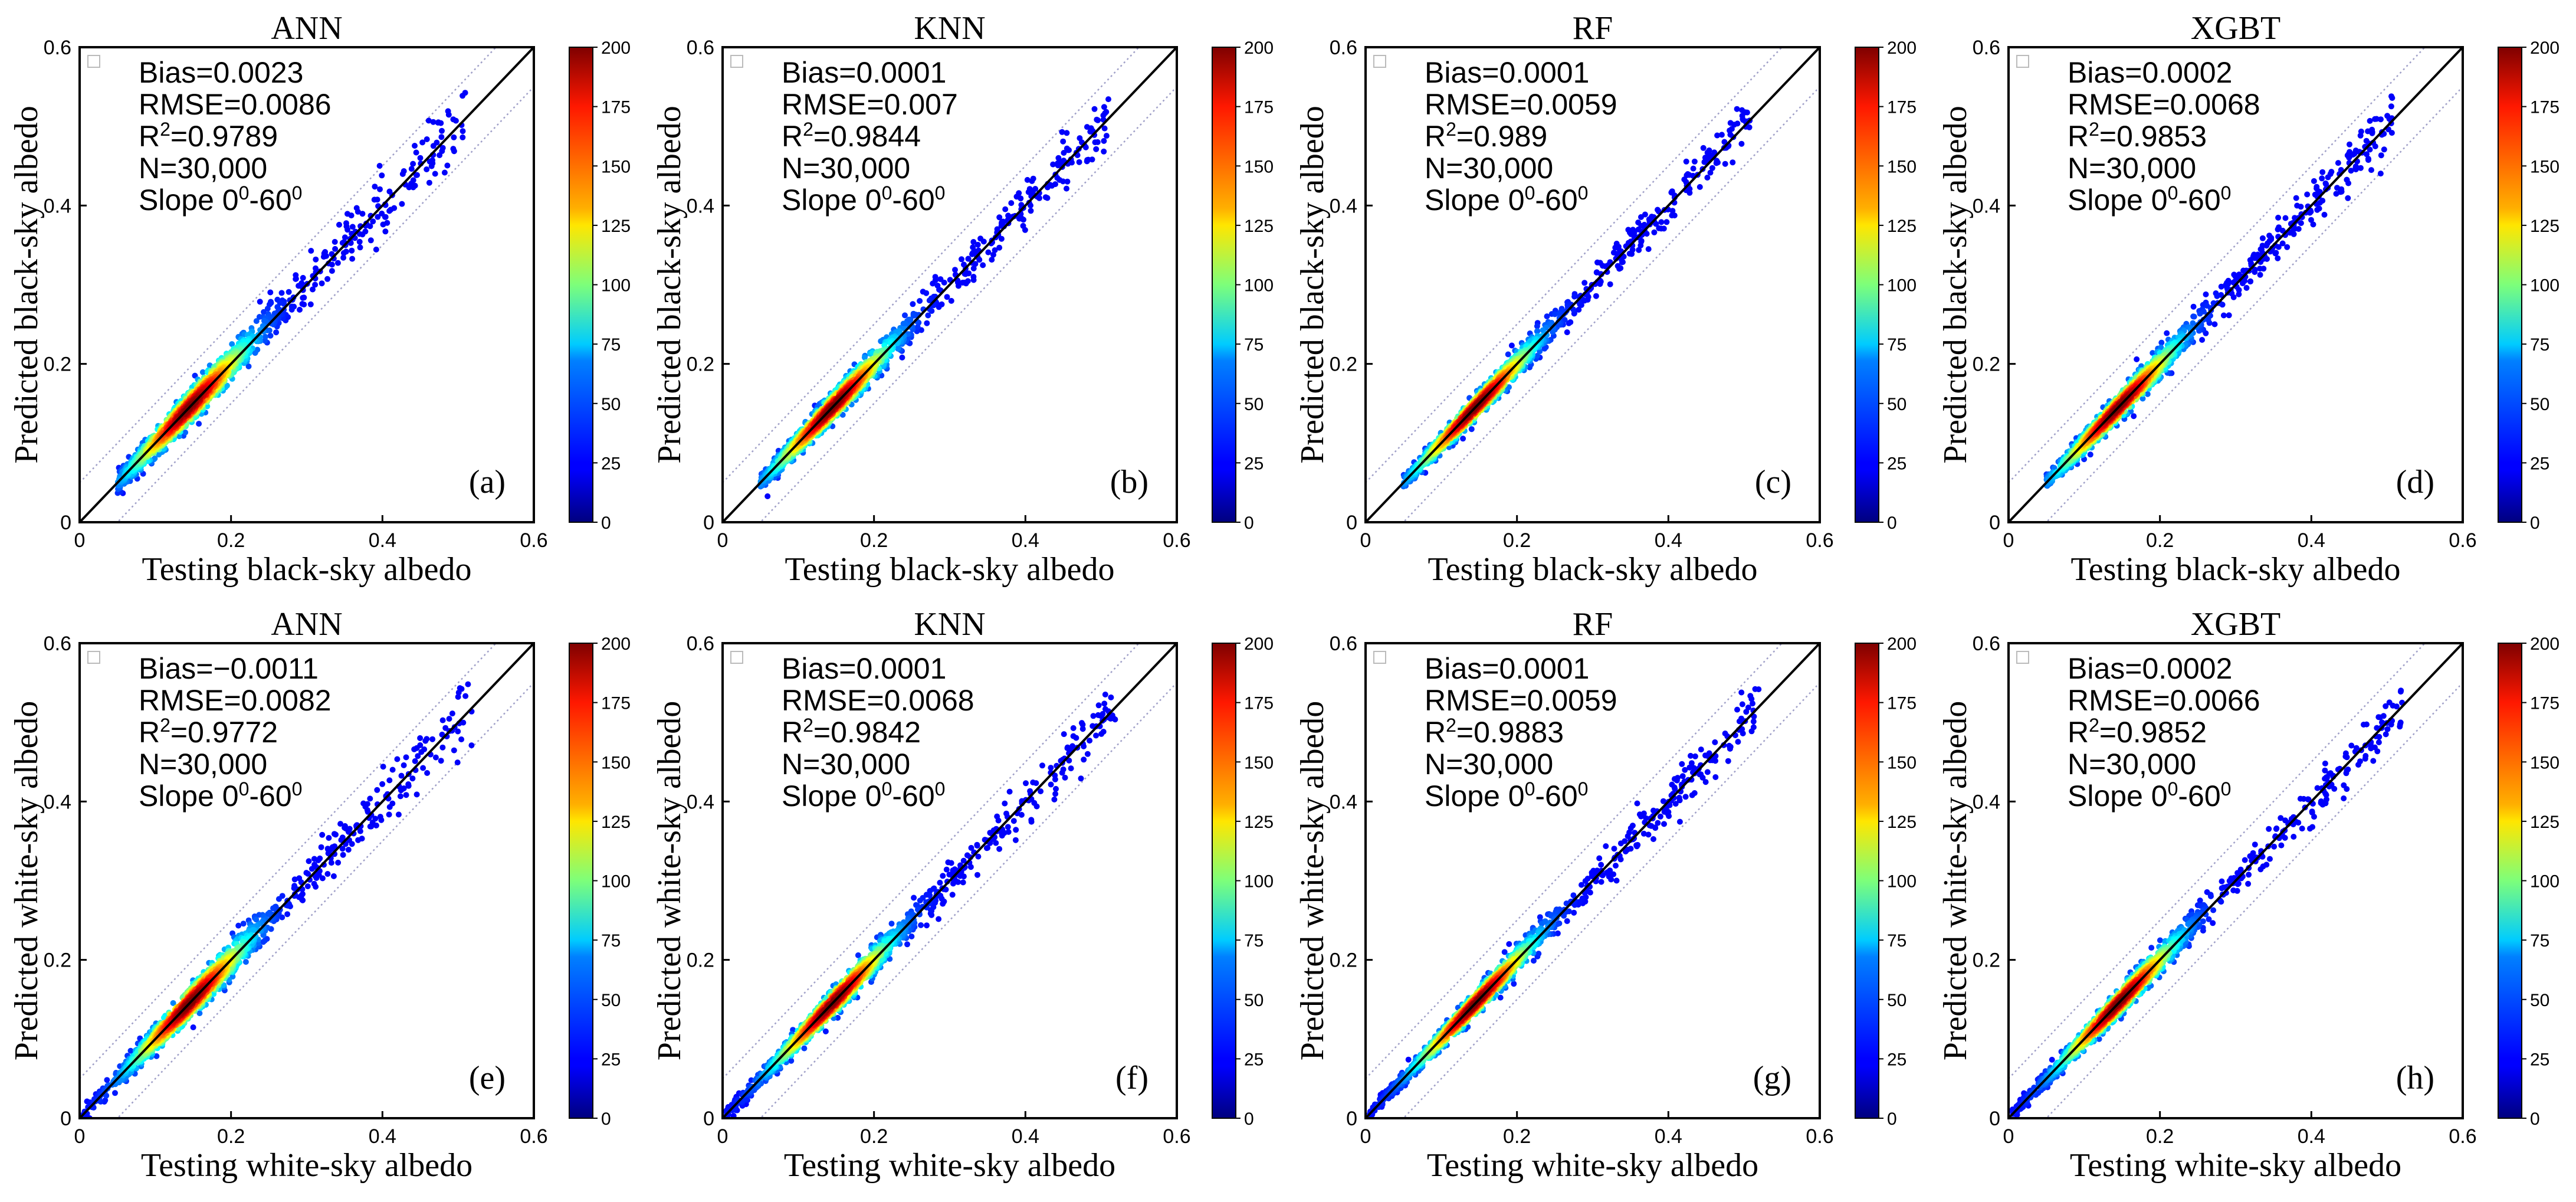 The width and height of the screenshot is (2576, 1202). I want to click on stat-bias: Bias=0.0001, so click(1507, 72).